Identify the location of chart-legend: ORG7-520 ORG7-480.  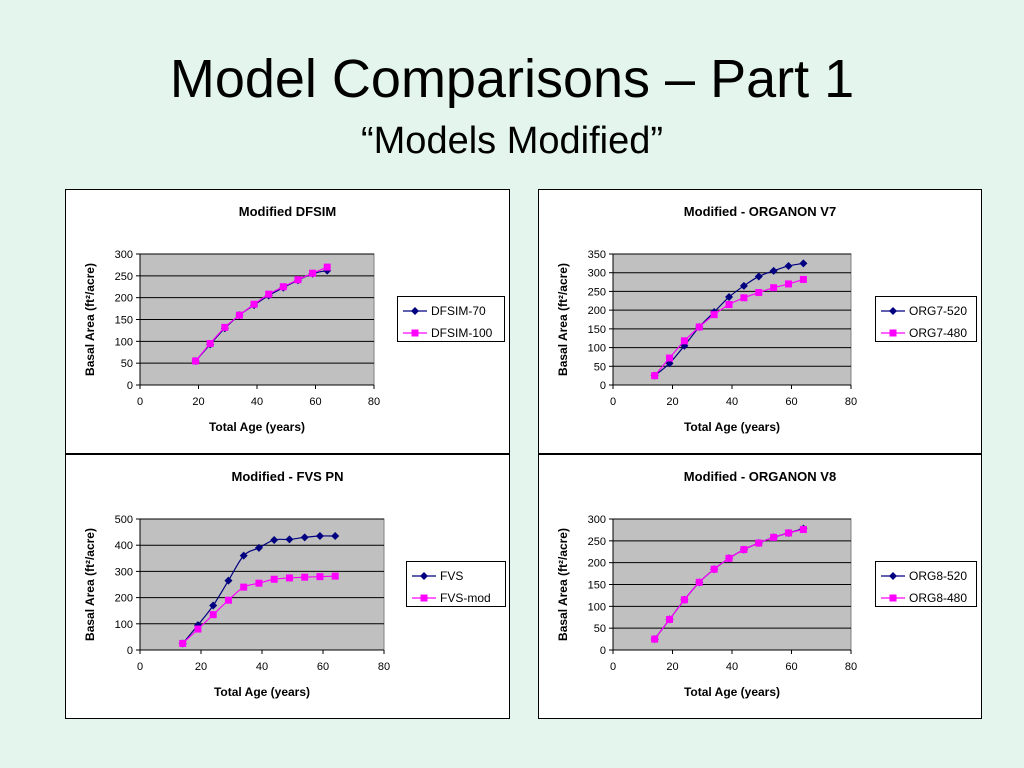
(926, 319).